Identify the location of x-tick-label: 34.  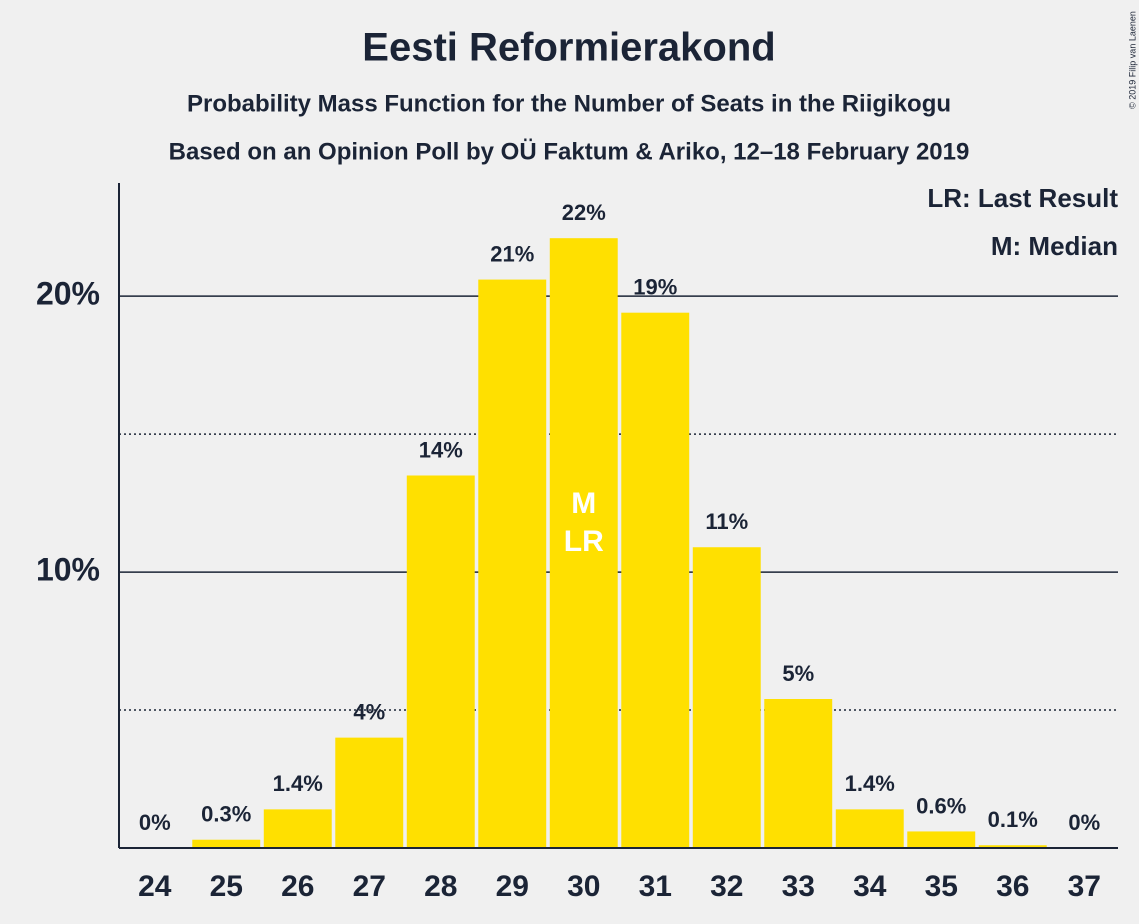
(870, 886).